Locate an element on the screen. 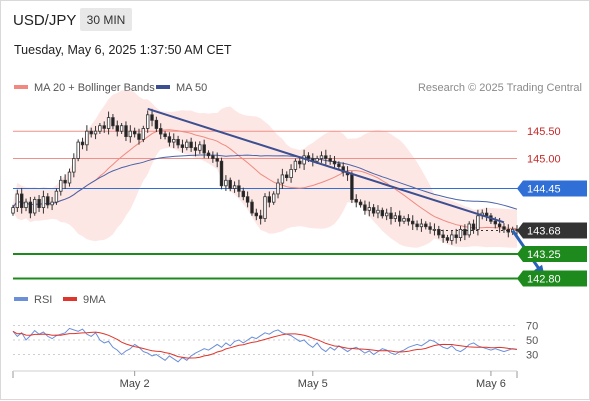 The width and height of the screenshot is (590, 401). ma20-legend-label: MA 20 + Bollinger Bands is located at coordinates (94, 88).